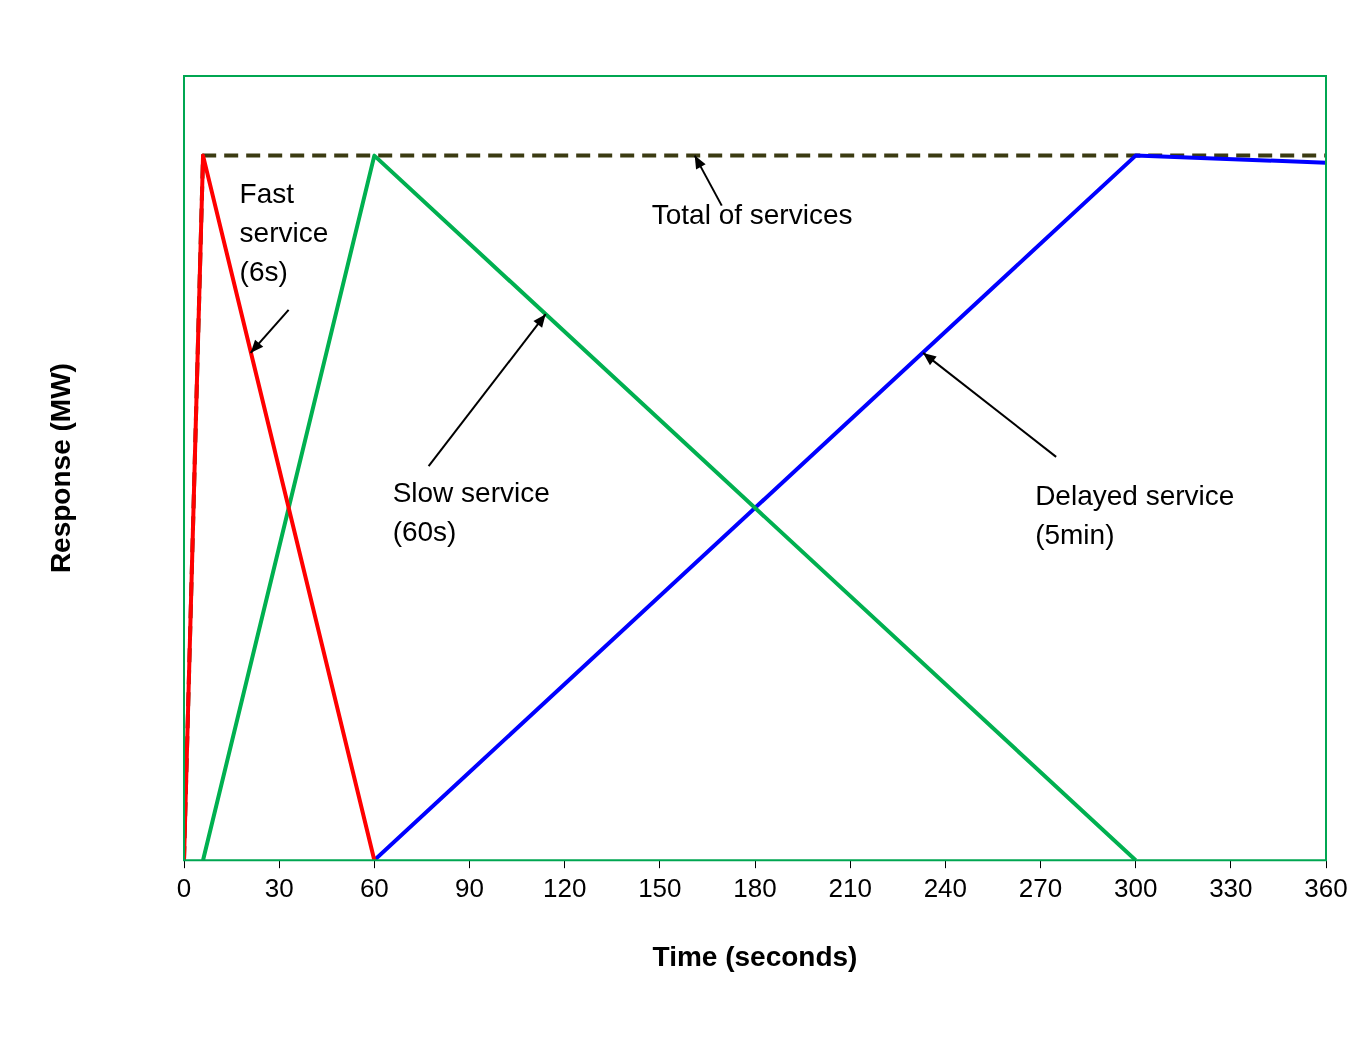 This screenshot has height=1039, width=1366. What do you see at coordinates (1231, 887) in the screenshot?
I see `x-tick-label: 330` at bounding box center [1231, 887].